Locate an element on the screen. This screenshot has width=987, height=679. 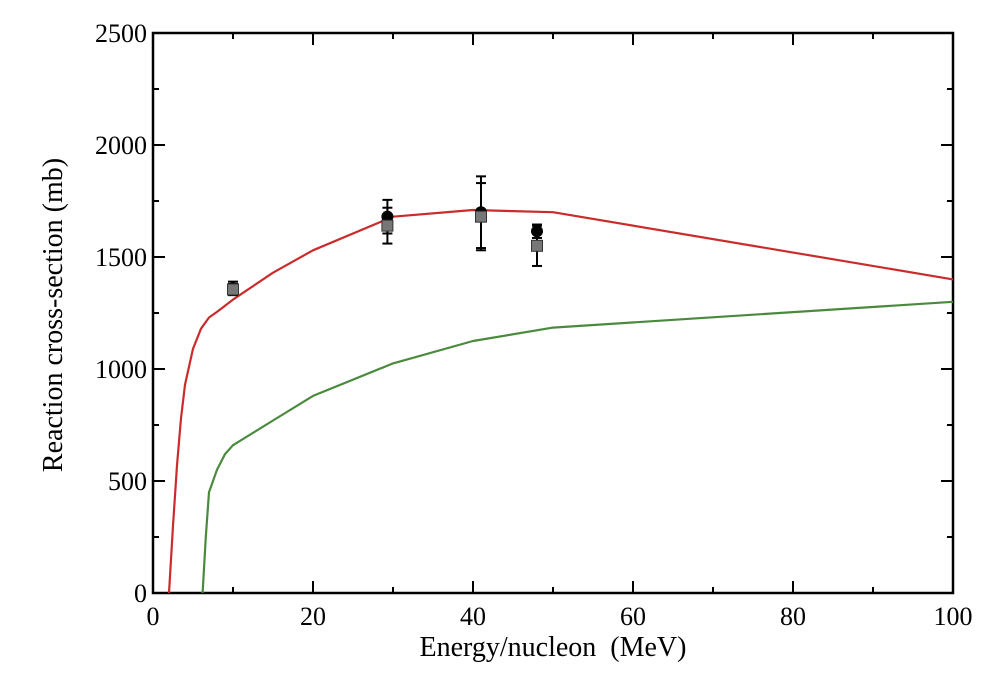
x-tick-label: 40 is located at coordinates (473, 616).